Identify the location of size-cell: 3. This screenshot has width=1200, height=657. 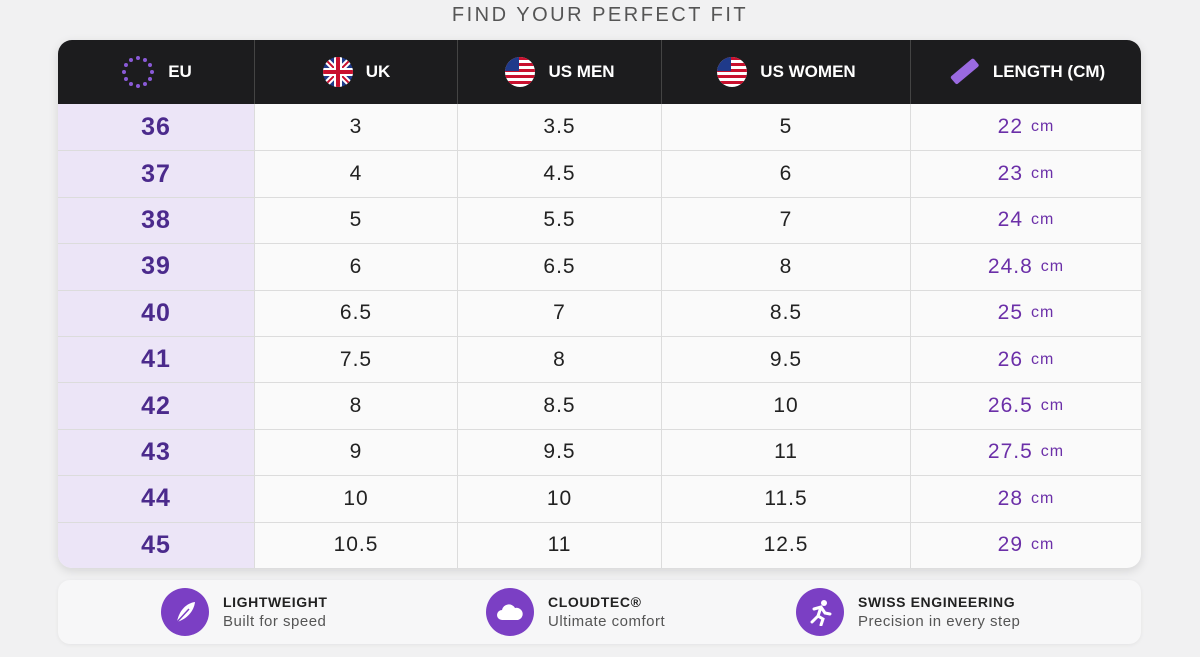
(356, 127).